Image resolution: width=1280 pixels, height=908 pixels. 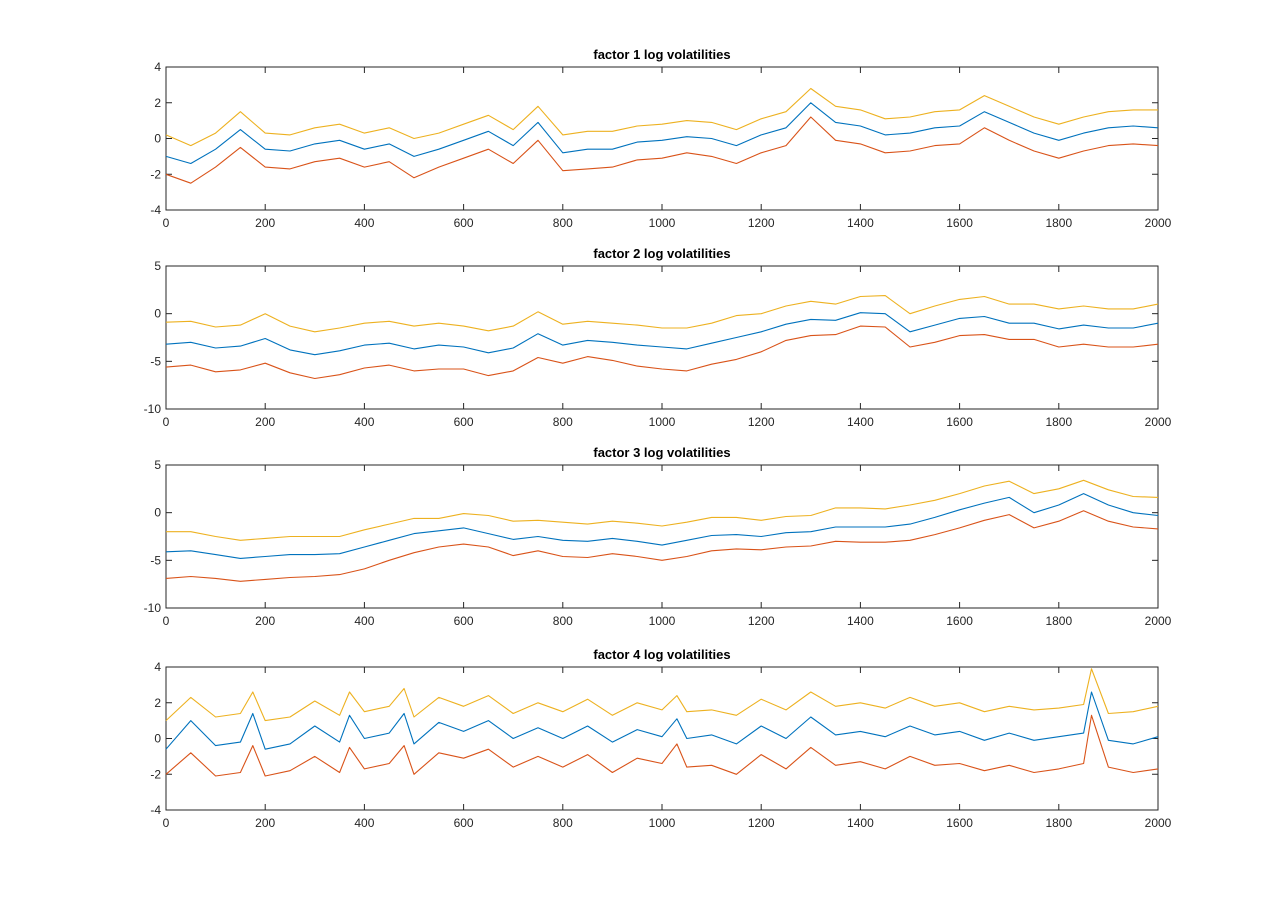 What do you see at coordinates (661, 54) in the screenshot?
I see `chart-title: factor 1 log volatilities` at bounding box center [661, 54].